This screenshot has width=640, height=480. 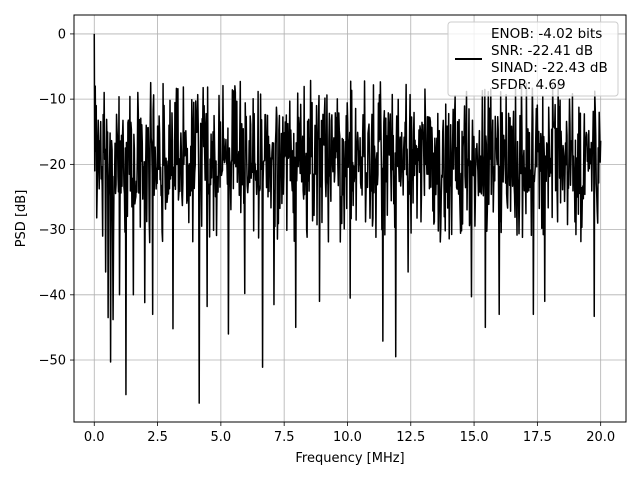 I want to click on y-tick-label: −30, so click(x=52, y=230).